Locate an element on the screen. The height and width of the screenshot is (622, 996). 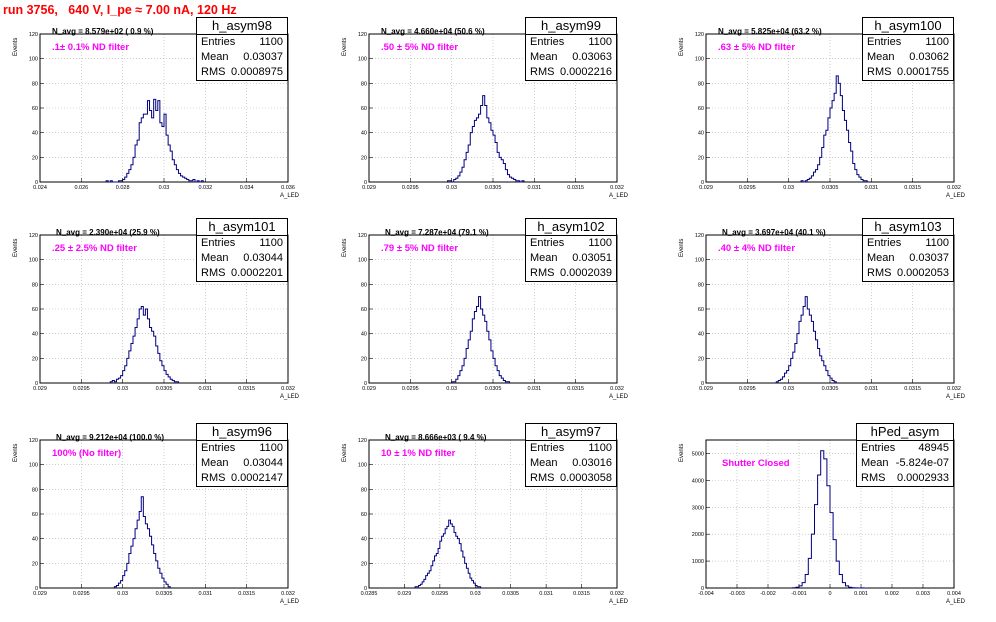
x-tick-label: 0 is located at coordinates (829, 594).